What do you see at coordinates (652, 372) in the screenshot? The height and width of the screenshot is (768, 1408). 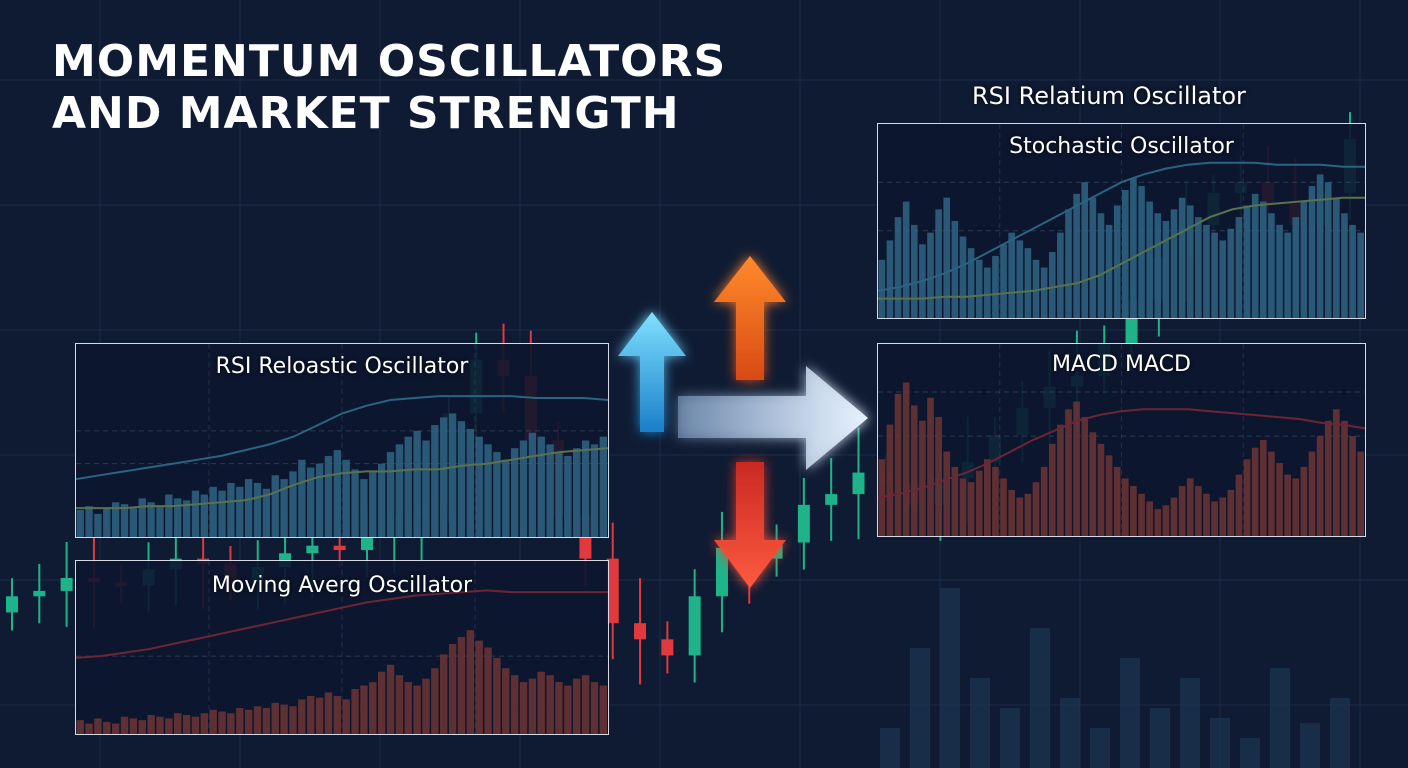 I see `arrow-up-blue-icon` at bounding box center [652, 372].